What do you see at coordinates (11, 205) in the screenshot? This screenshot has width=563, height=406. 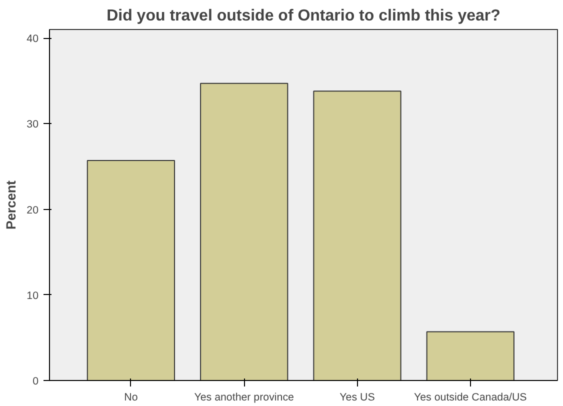 I see `y-axis-title: Percent` at bounding box center [11, 205].